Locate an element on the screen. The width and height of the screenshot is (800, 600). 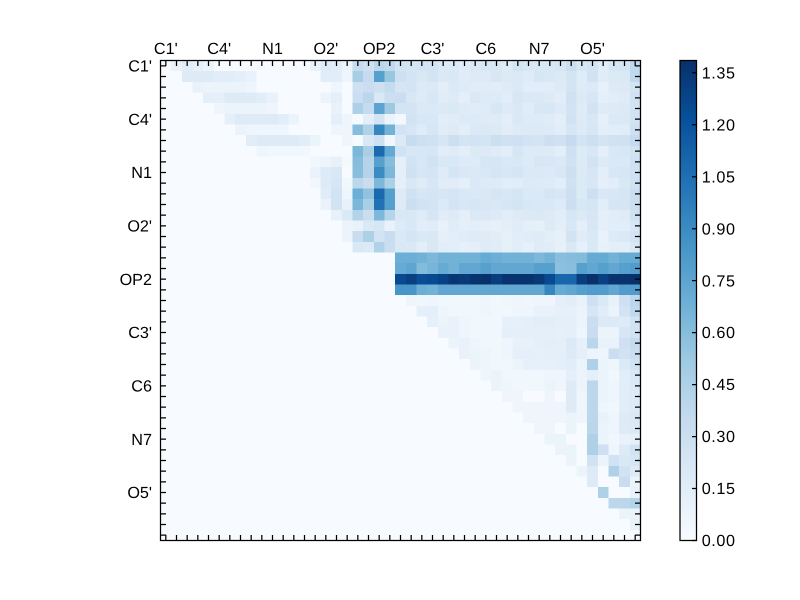
svg-text: 0.90 is located at coordinates (719, 229).